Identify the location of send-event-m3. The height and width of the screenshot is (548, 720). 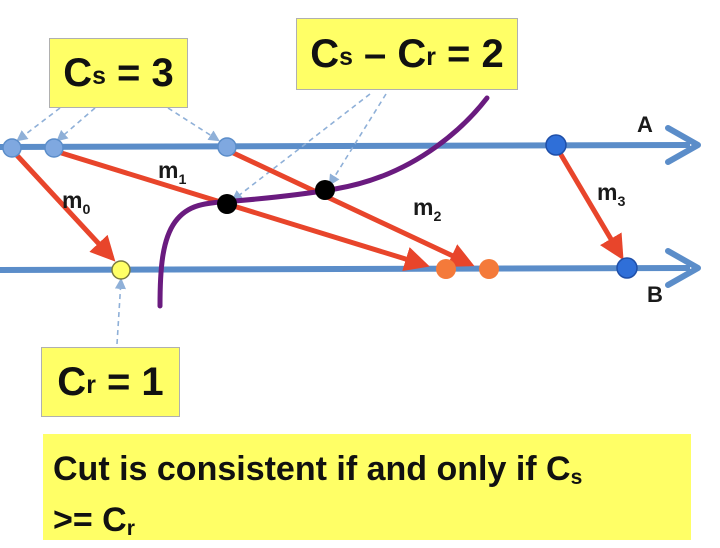
(556, 145).